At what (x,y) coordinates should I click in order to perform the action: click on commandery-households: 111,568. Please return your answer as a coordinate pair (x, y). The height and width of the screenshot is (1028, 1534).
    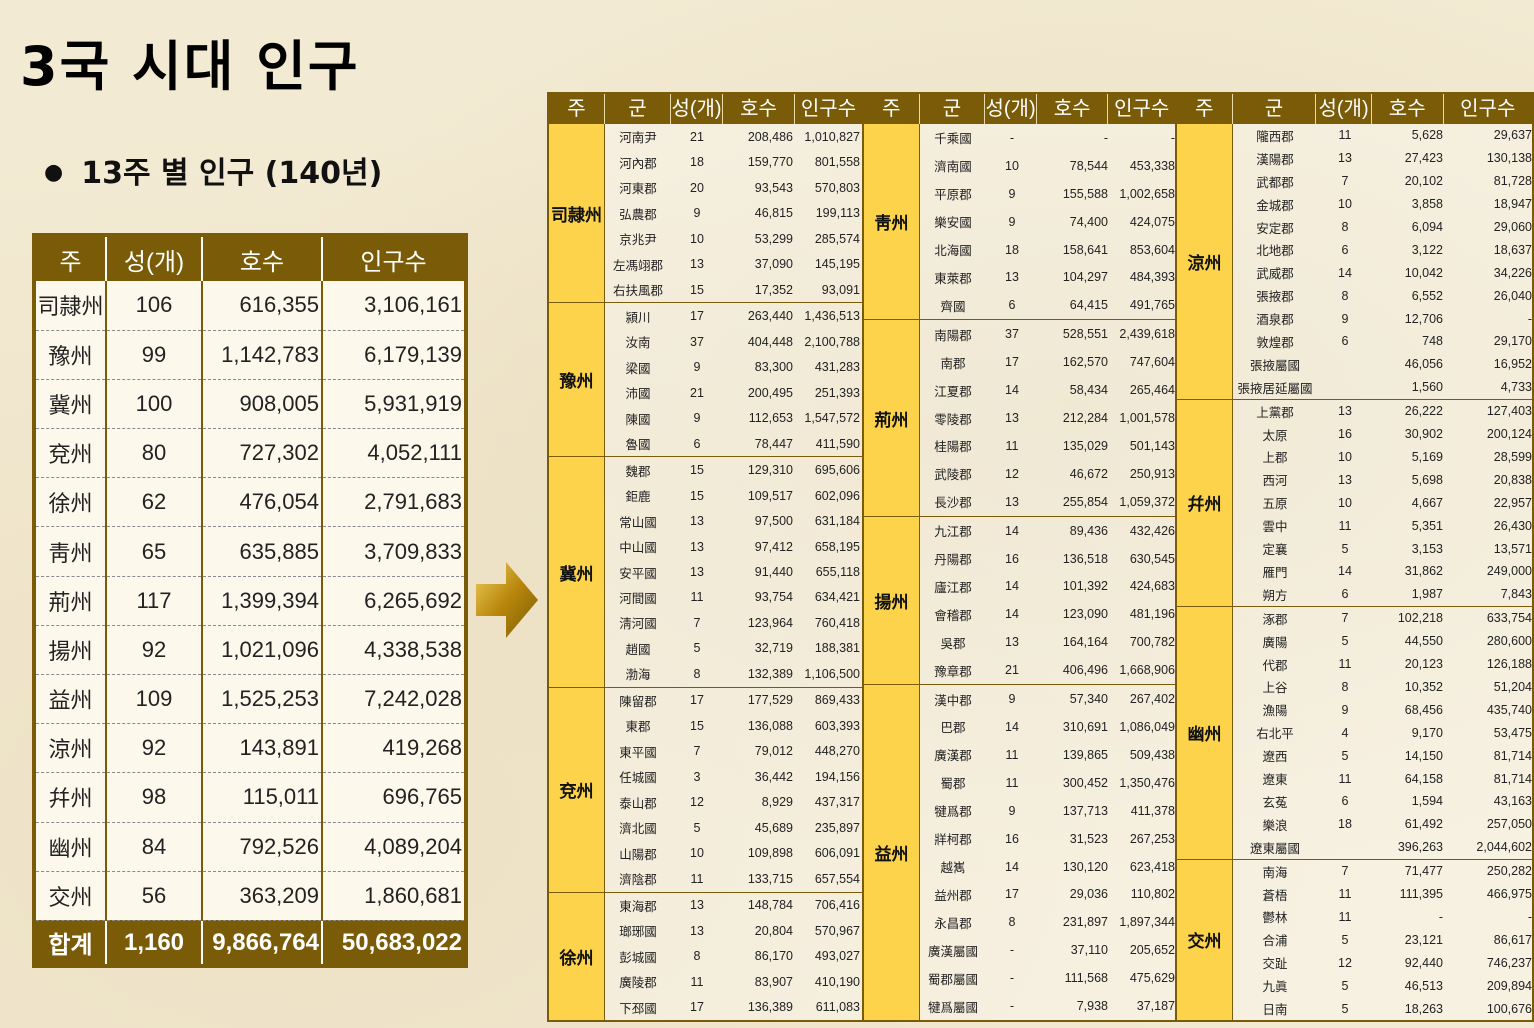
    Looking at the image, I should click on (1086, 978).